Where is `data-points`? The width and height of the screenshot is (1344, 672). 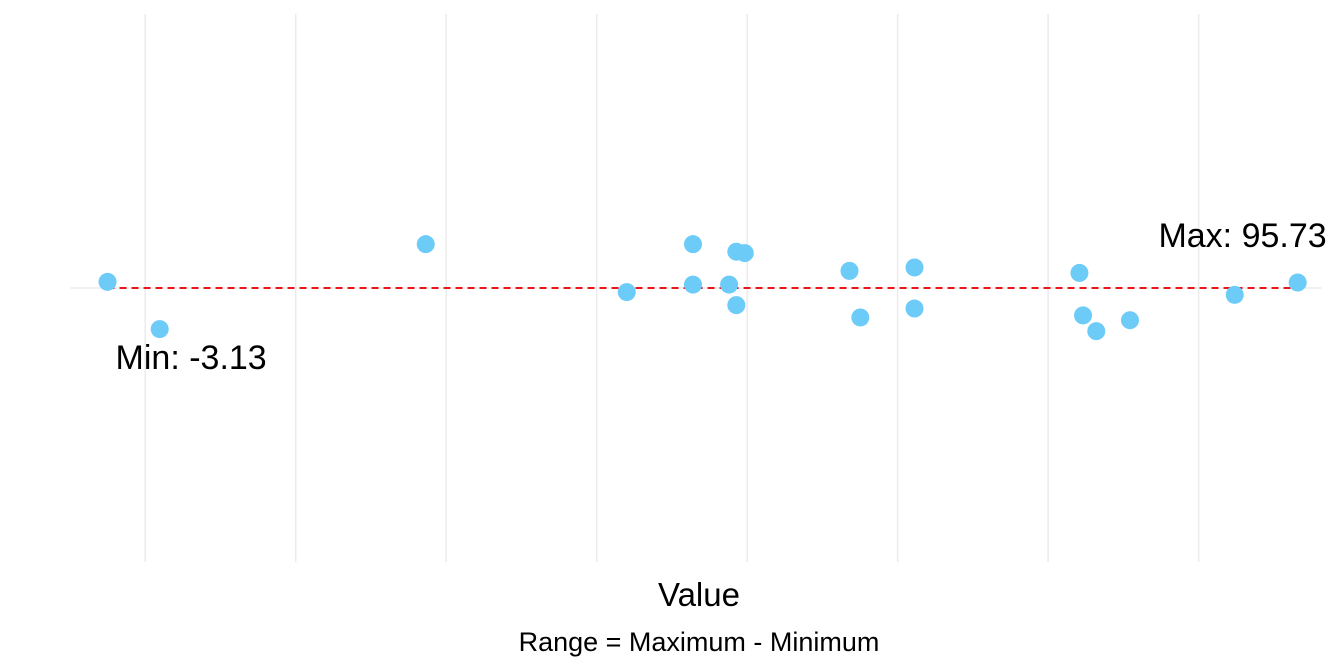 data-points is located at coordinates (702, 288).